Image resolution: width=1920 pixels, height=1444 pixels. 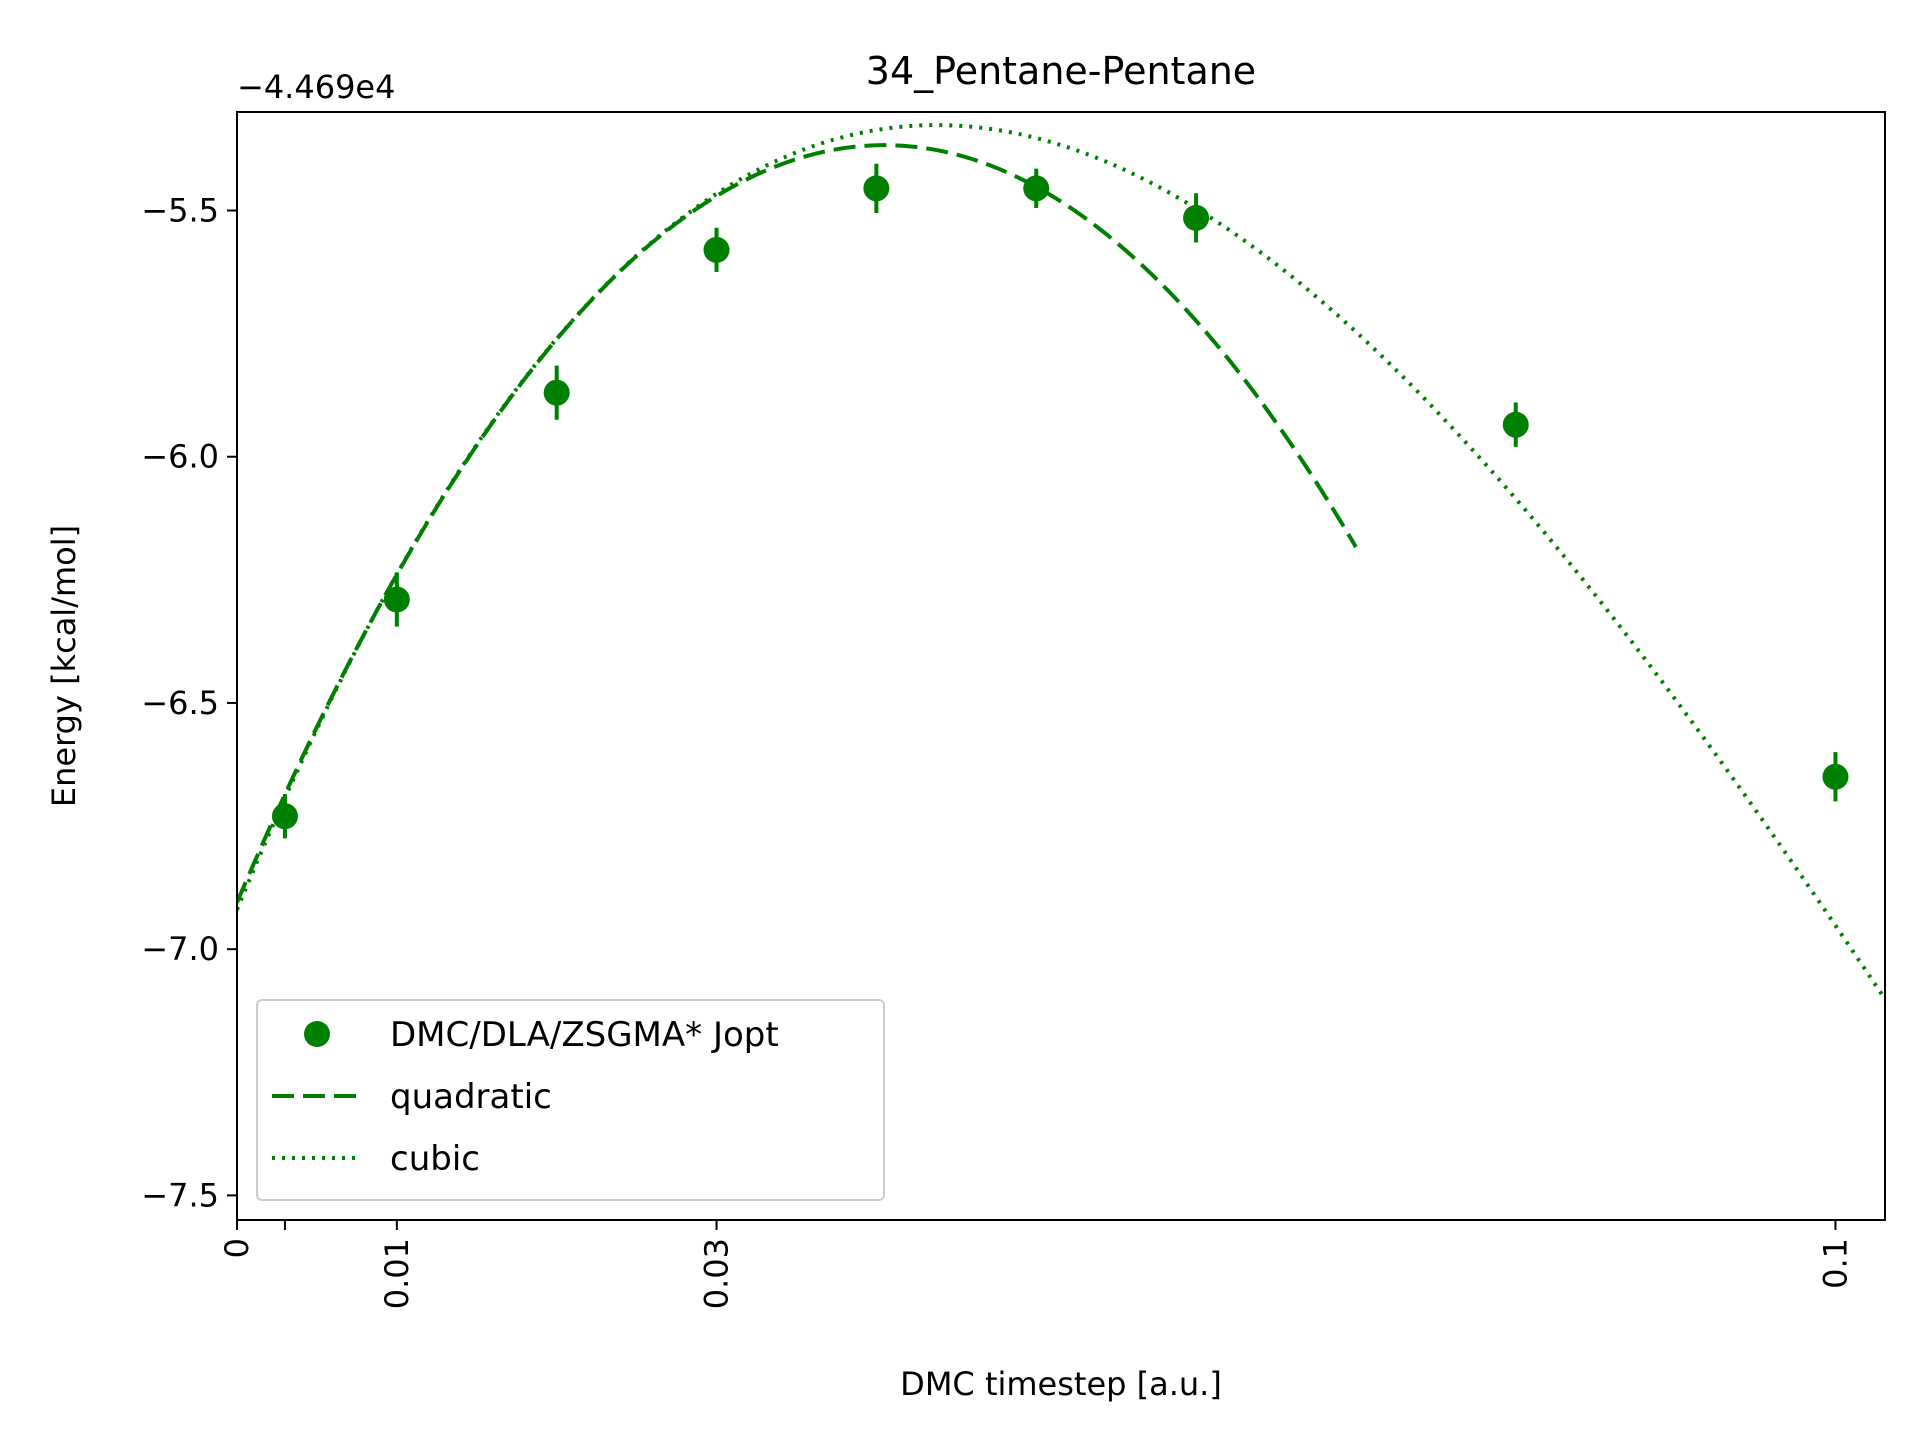 I want to click on legend: DMC/DLA/ZSGMA* Jopt quadratic cubic, so click(x=570, y=1100).